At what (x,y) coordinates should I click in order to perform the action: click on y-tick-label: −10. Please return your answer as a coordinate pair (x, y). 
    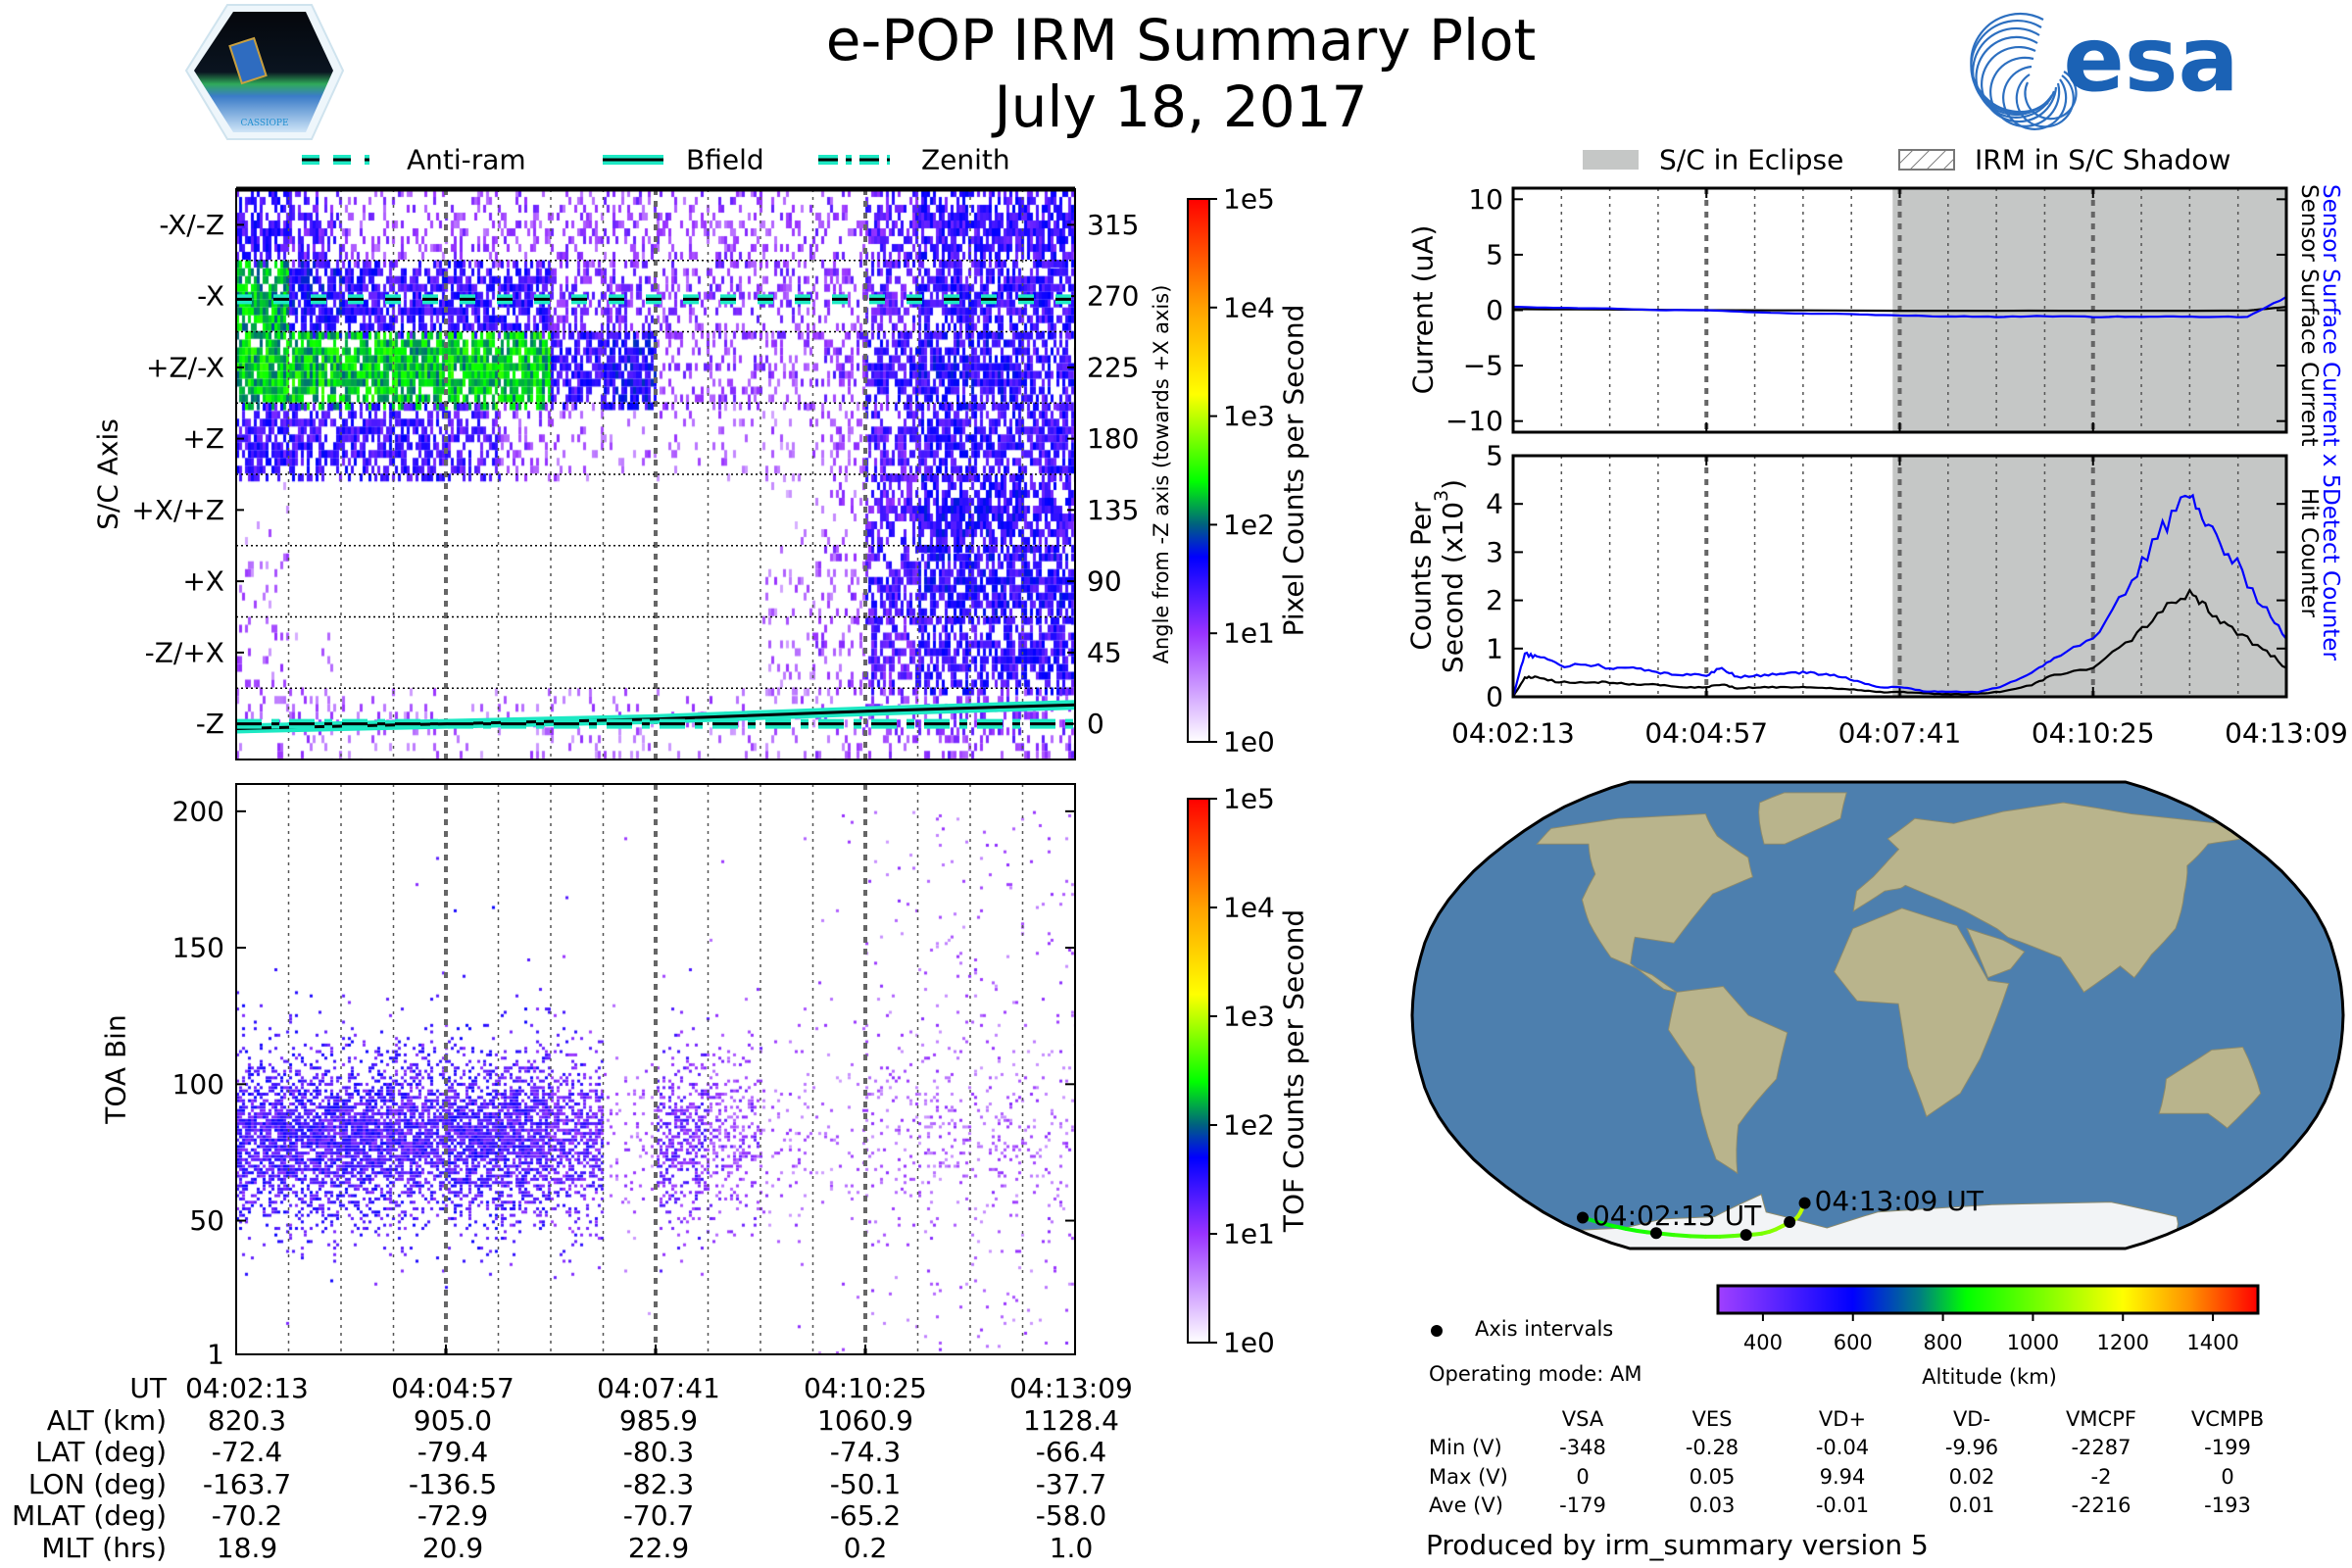
    Looking at the image, I should click on (1474, 421).